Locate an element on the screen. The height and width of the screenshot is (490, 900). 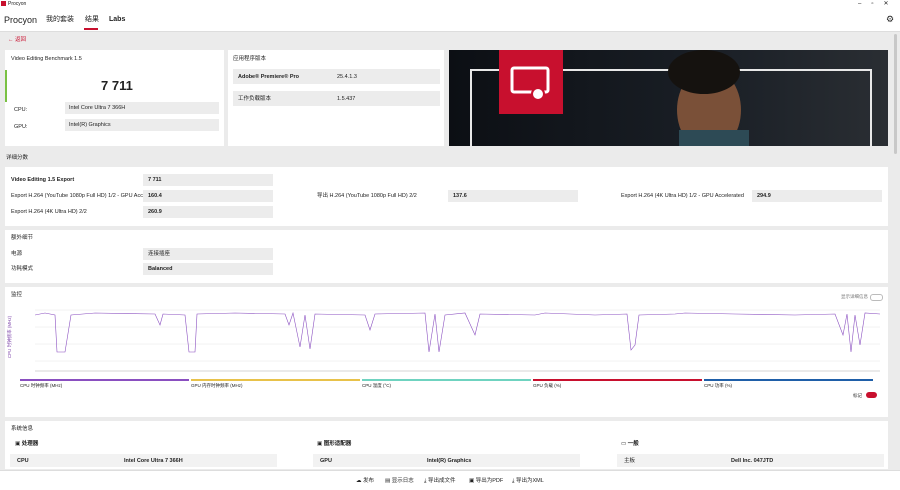
footer-text: 导出为XML is located at coordinates (529, 481).